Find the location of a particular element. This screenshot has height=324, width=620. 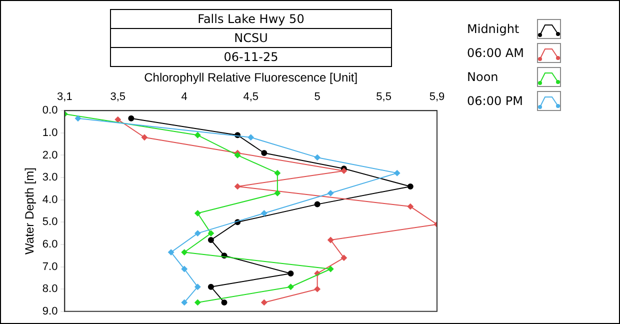

legend-label: 06:00 AM is located at coordinates (496, 53).